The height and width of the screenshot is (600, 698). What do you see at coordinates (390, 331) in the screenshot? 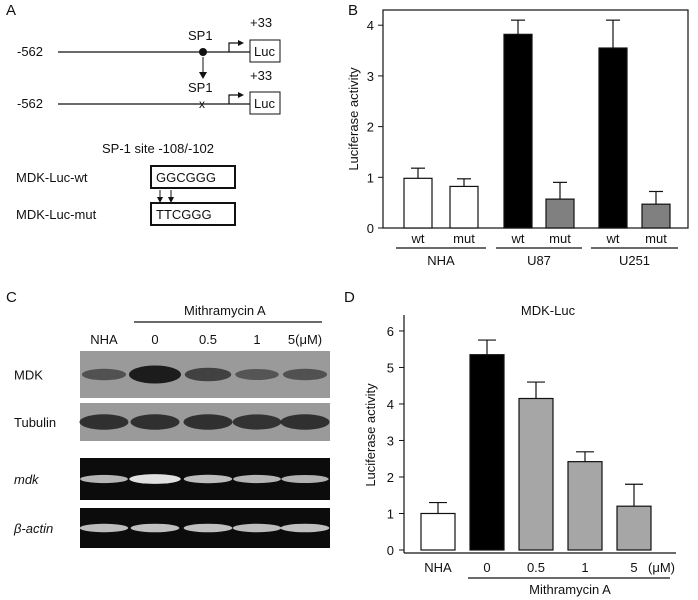
I see `y-tick-label: 6` at bounding box center [390, 331].